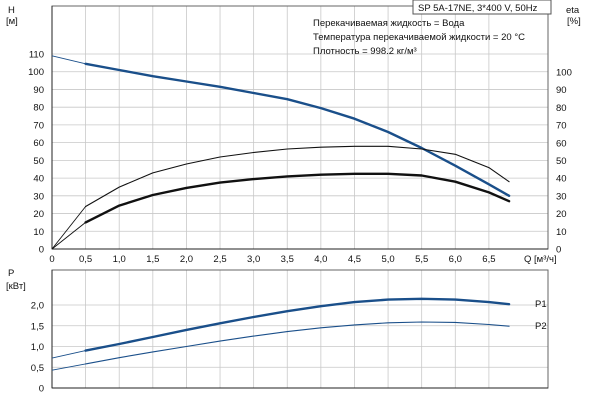 Image resolution: width=600 pixels, height=400 pixels. What do you see at coordinates (12, 21) in the screenshot?
I see `h-axis-unit: [м]` at bounding box center [12, 21].